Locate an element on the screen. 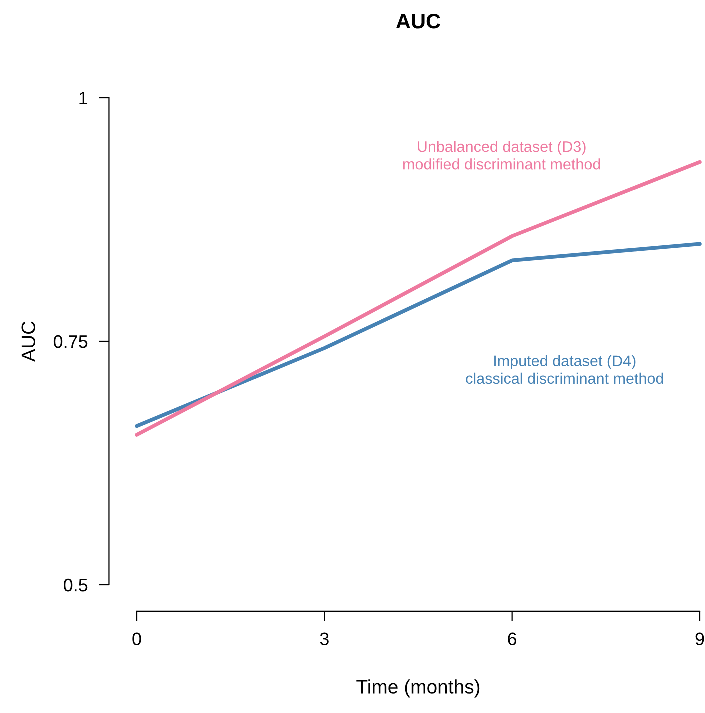  y-axis-title: AUC is located at coordinates (29, 342).